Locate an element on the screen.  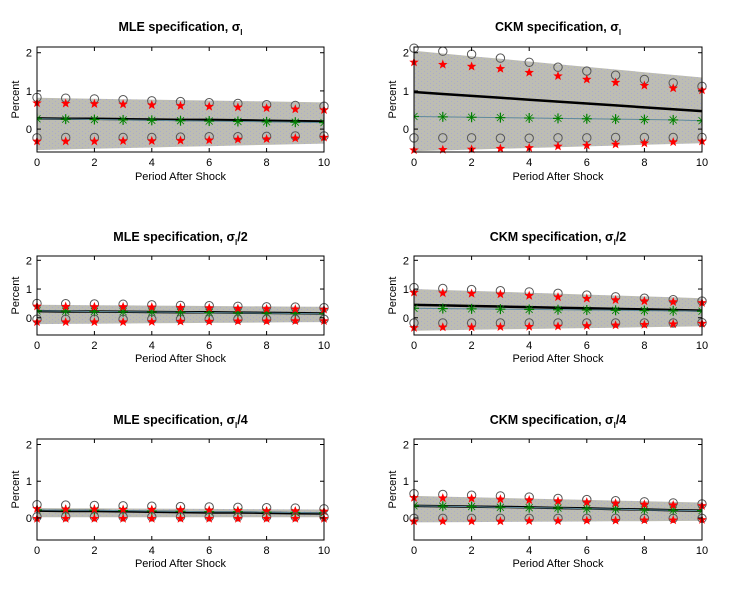
y-tick-label: 0 is located at coordinates (29, 519).